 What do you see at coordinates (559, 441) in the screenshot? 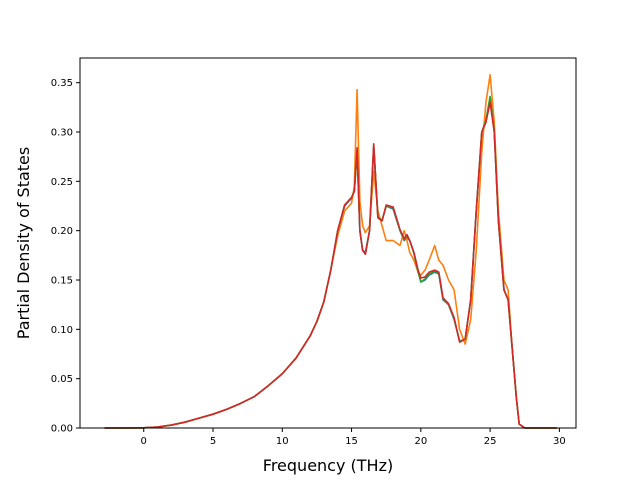
I see `x-tick-label: 30` at bounding box center [559, 441].